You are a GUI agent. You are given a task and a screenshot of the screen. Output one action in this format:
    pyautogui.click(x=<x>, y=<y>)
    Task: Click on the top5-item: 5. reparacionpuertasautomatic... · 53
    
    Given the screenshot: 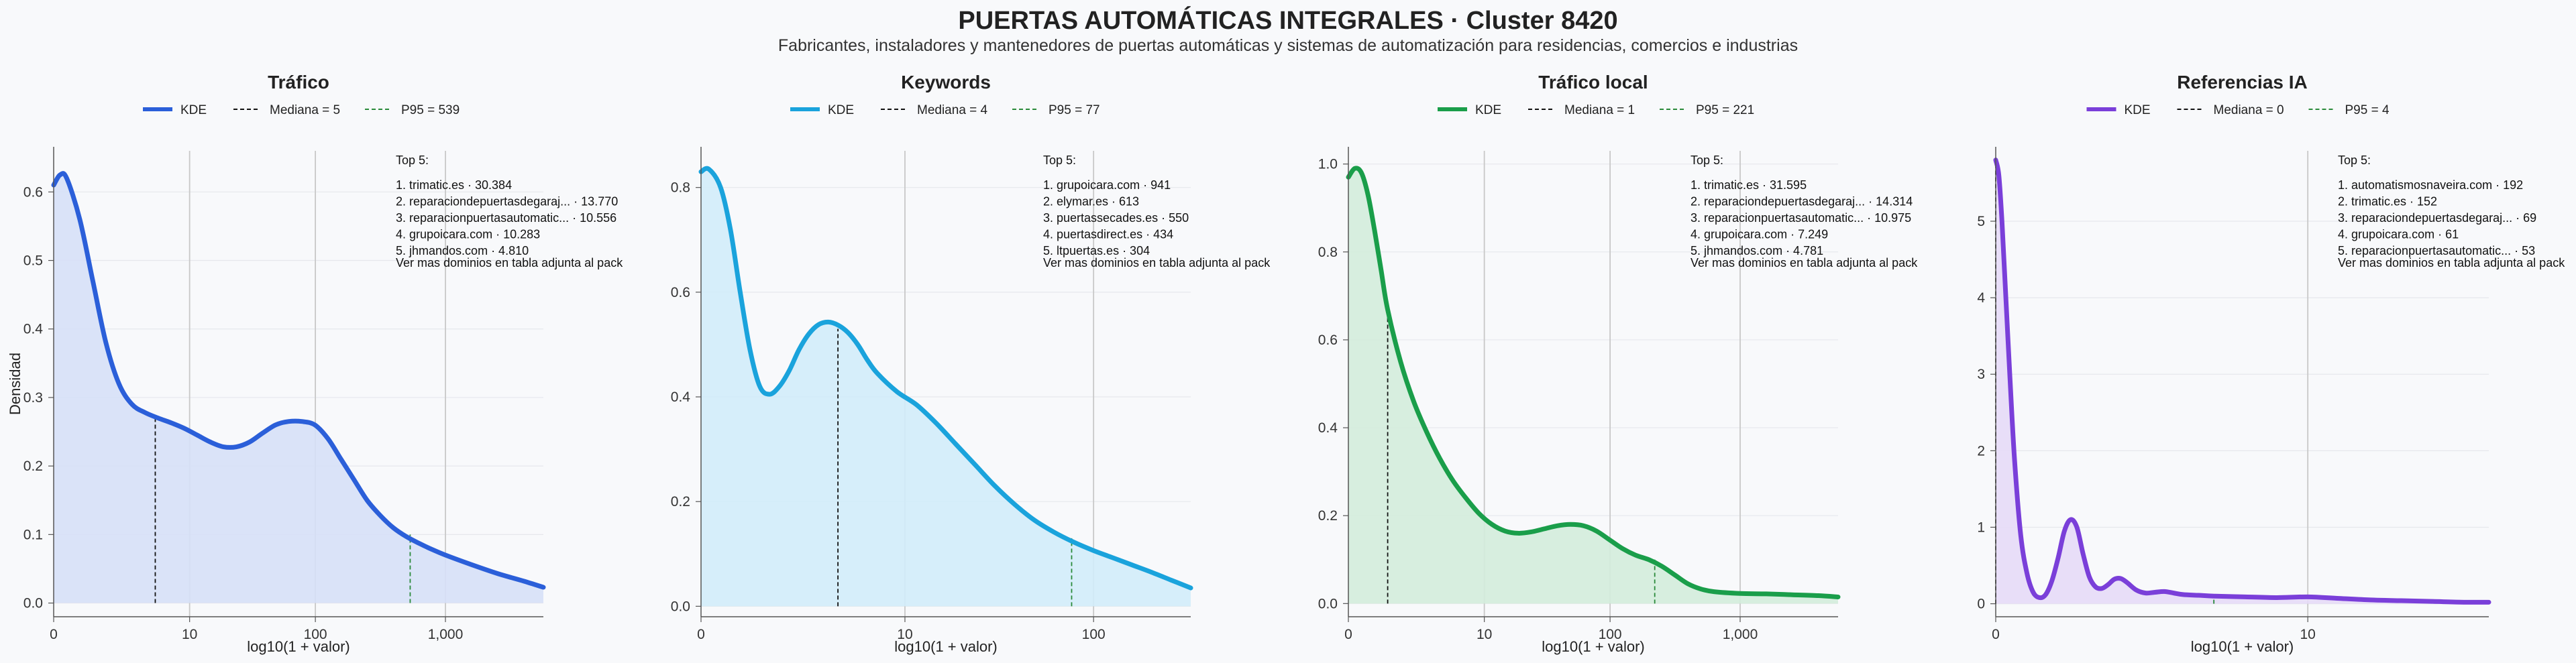 What is the action you would take?
    pyautogui.click(x=2436, y=250)
    